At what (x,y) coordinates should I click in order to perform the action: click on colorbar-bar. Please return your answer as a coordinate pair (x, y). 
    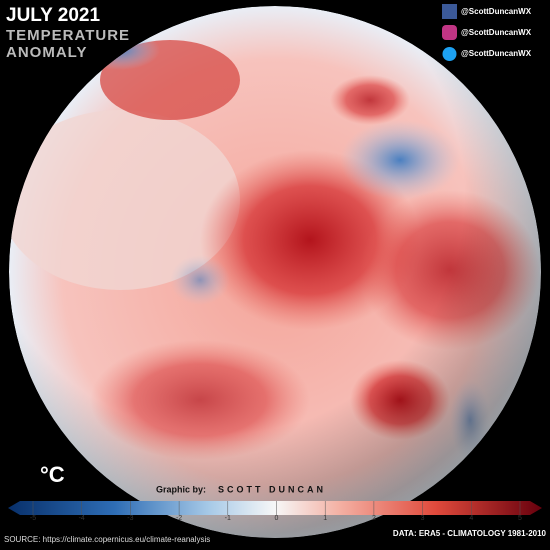
    Looking at the image, I should click on (275, 508).